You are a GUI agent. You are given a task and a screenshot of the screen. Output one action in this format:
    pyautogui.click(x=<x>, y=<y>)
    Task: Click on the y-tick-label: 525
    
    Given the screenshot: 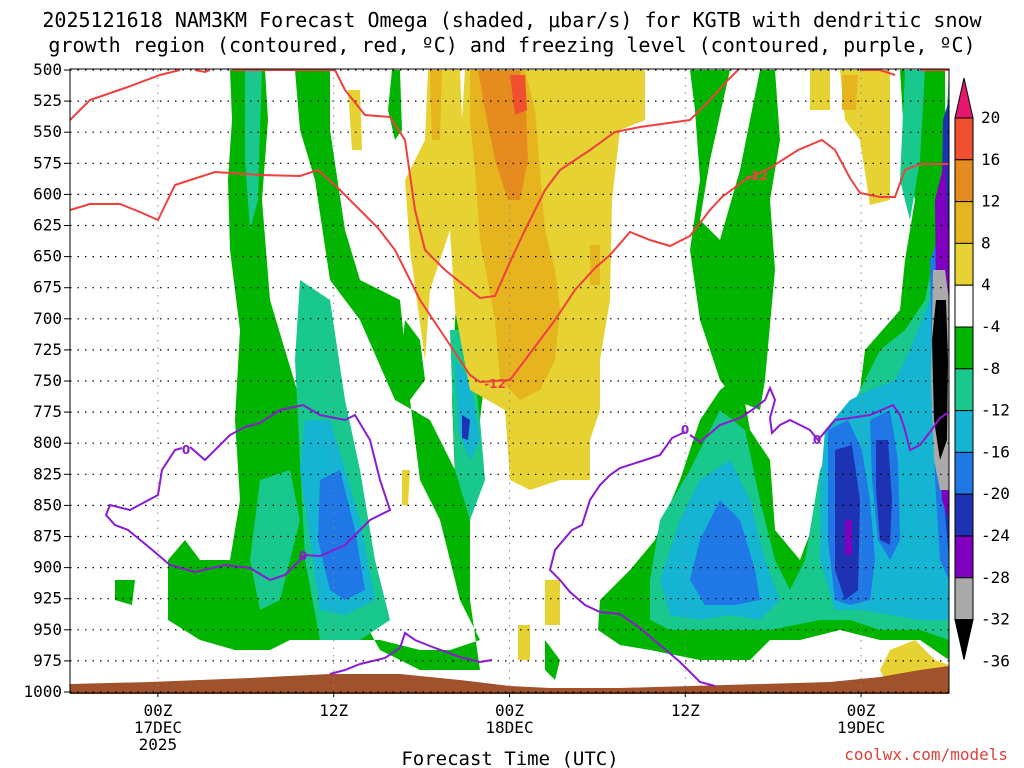 What is the action you would take?
    pyautogui.click(x=47, y=100)
    